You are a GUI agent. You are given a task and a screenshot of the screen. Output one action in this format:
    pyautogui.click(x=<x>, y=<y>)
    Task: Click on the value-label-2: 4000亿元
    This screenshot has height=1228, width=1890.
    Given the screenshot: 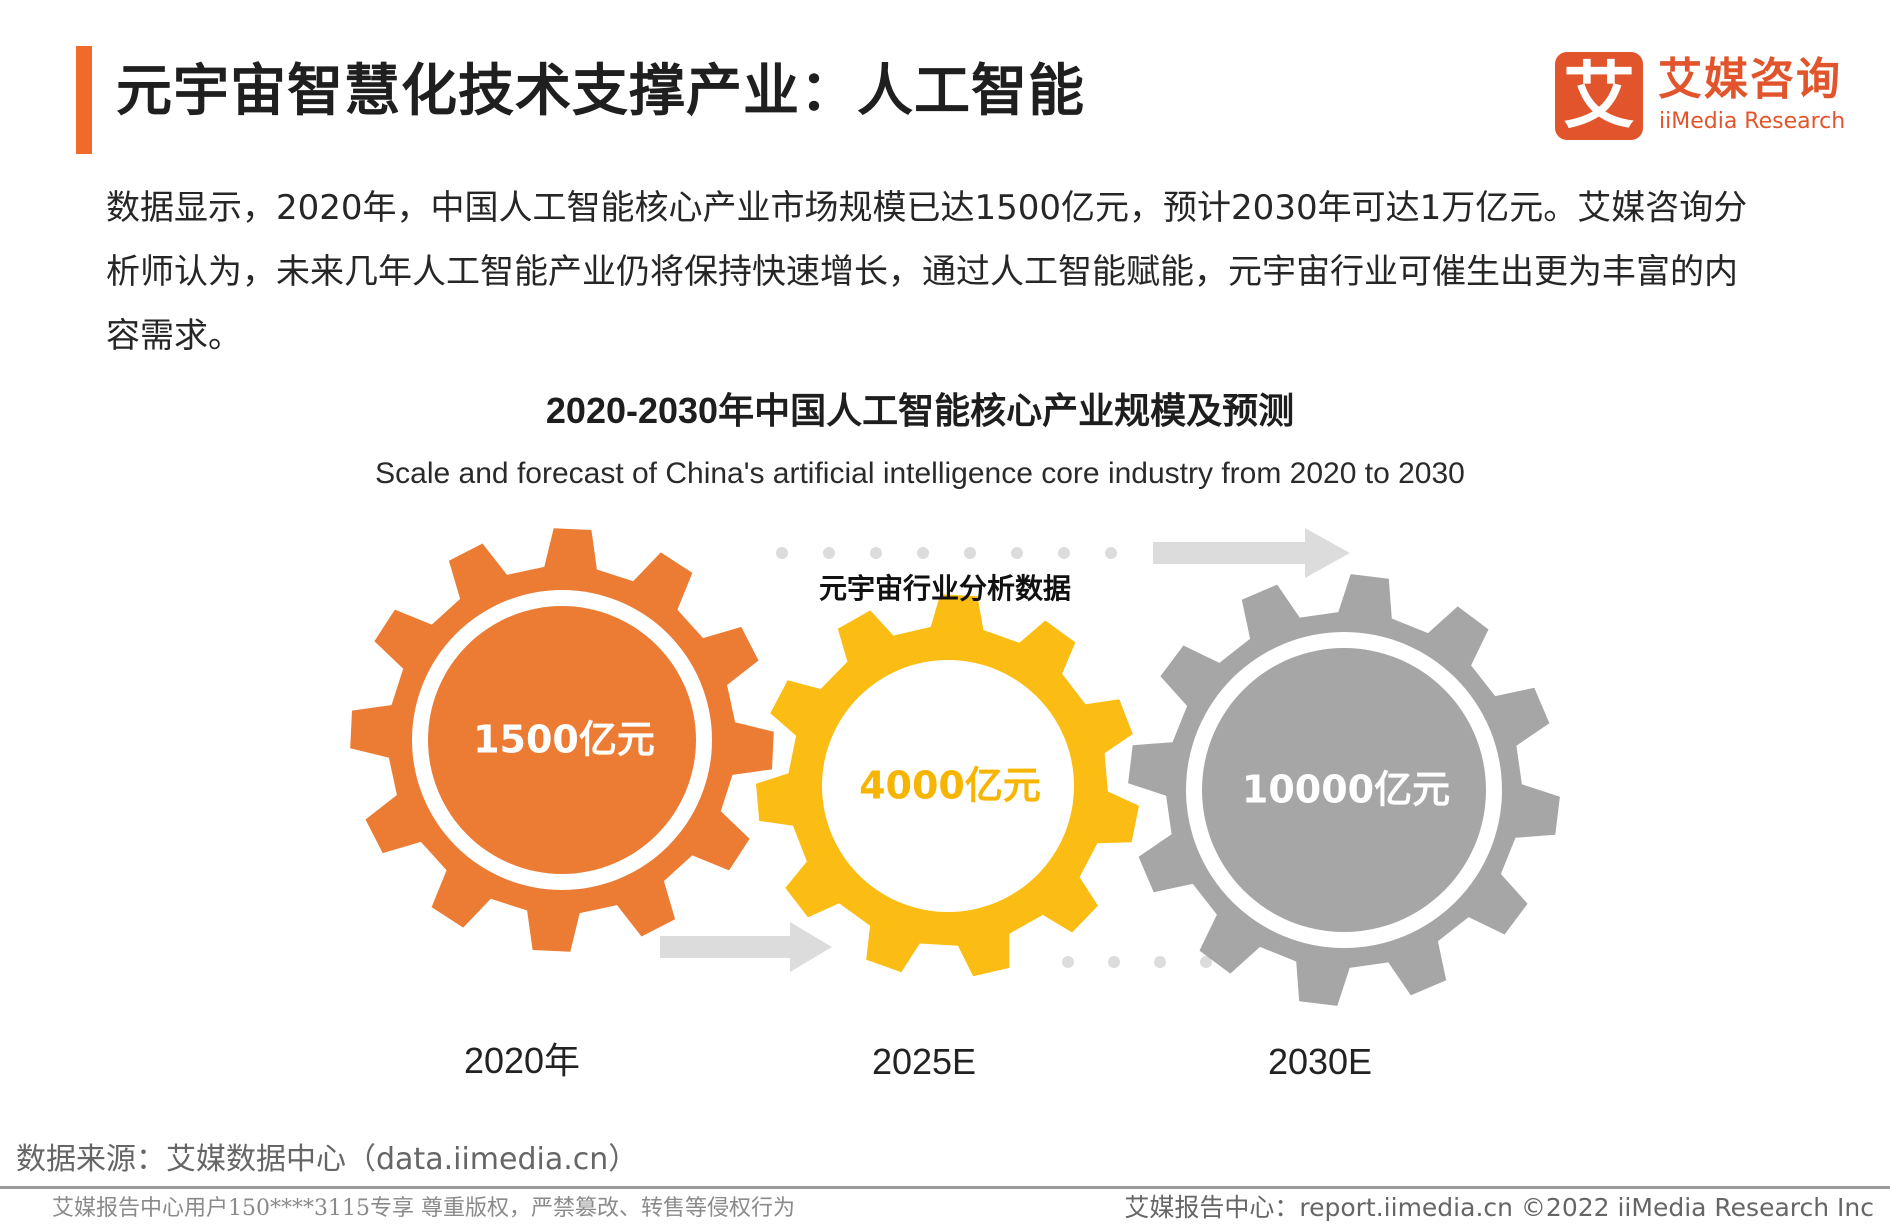 What is the action you would take?
    pyautogui.click(x=950, y=786)
    